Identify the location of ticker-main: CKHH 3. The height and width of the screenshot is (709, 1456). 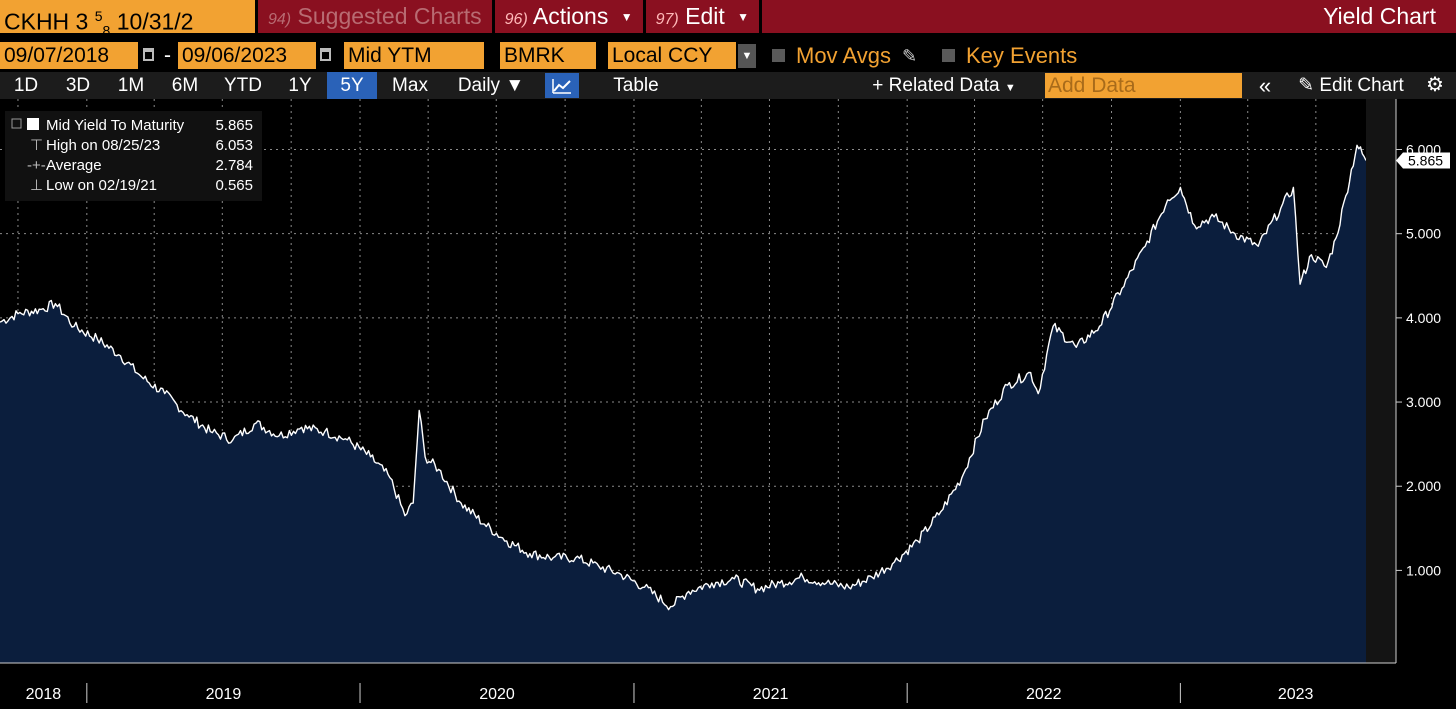
(46, 21).